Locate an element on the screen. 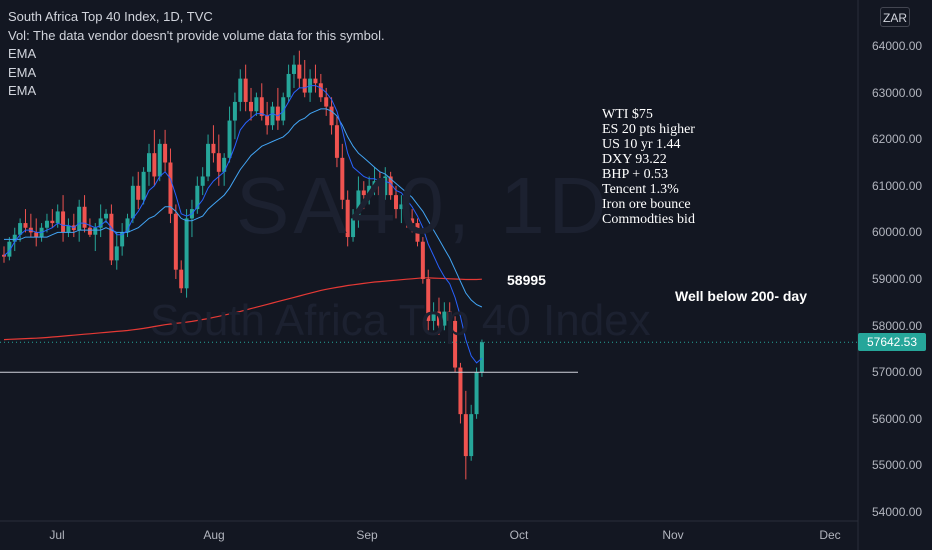 This screenshot has height=550, width=932. note-line: Iron ore bounce is located at coordinates (646, 204).